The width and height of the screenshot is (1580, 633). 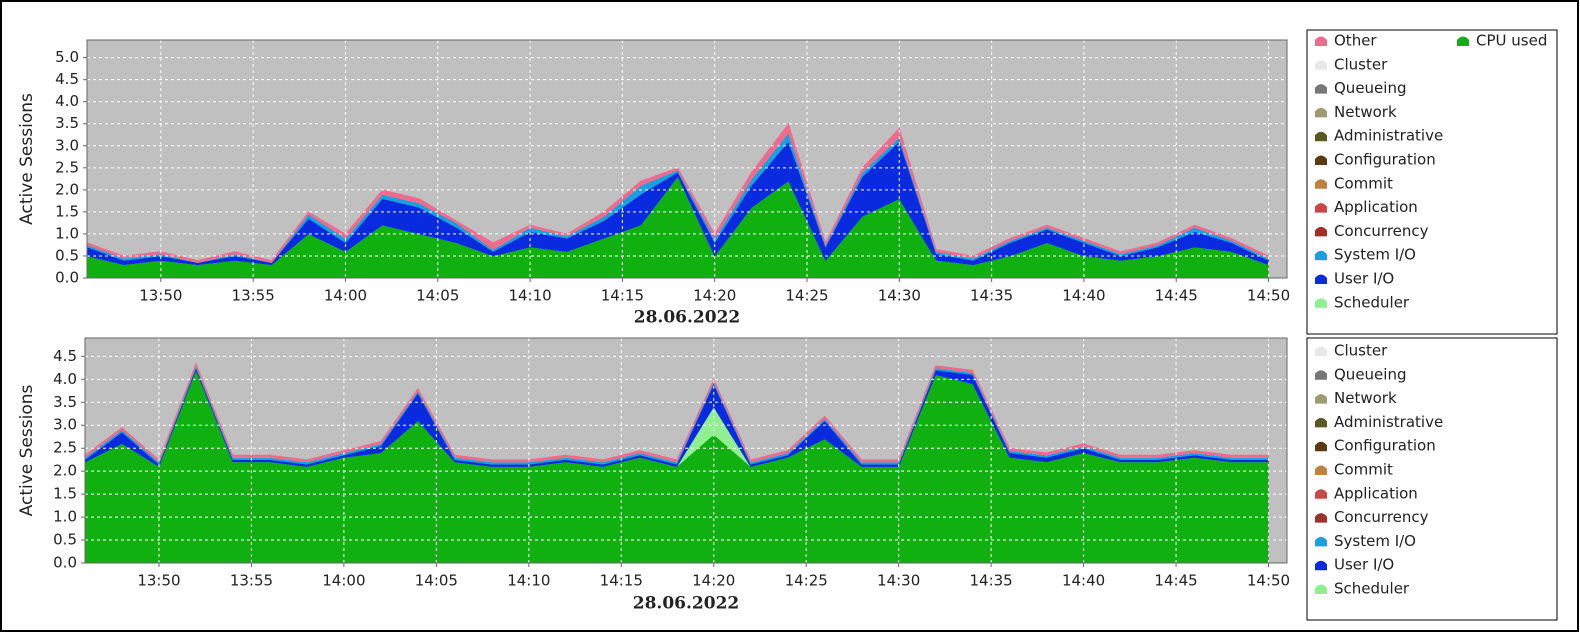 I want to click on legend-label: CPU used, so click(x=1511, y=41).